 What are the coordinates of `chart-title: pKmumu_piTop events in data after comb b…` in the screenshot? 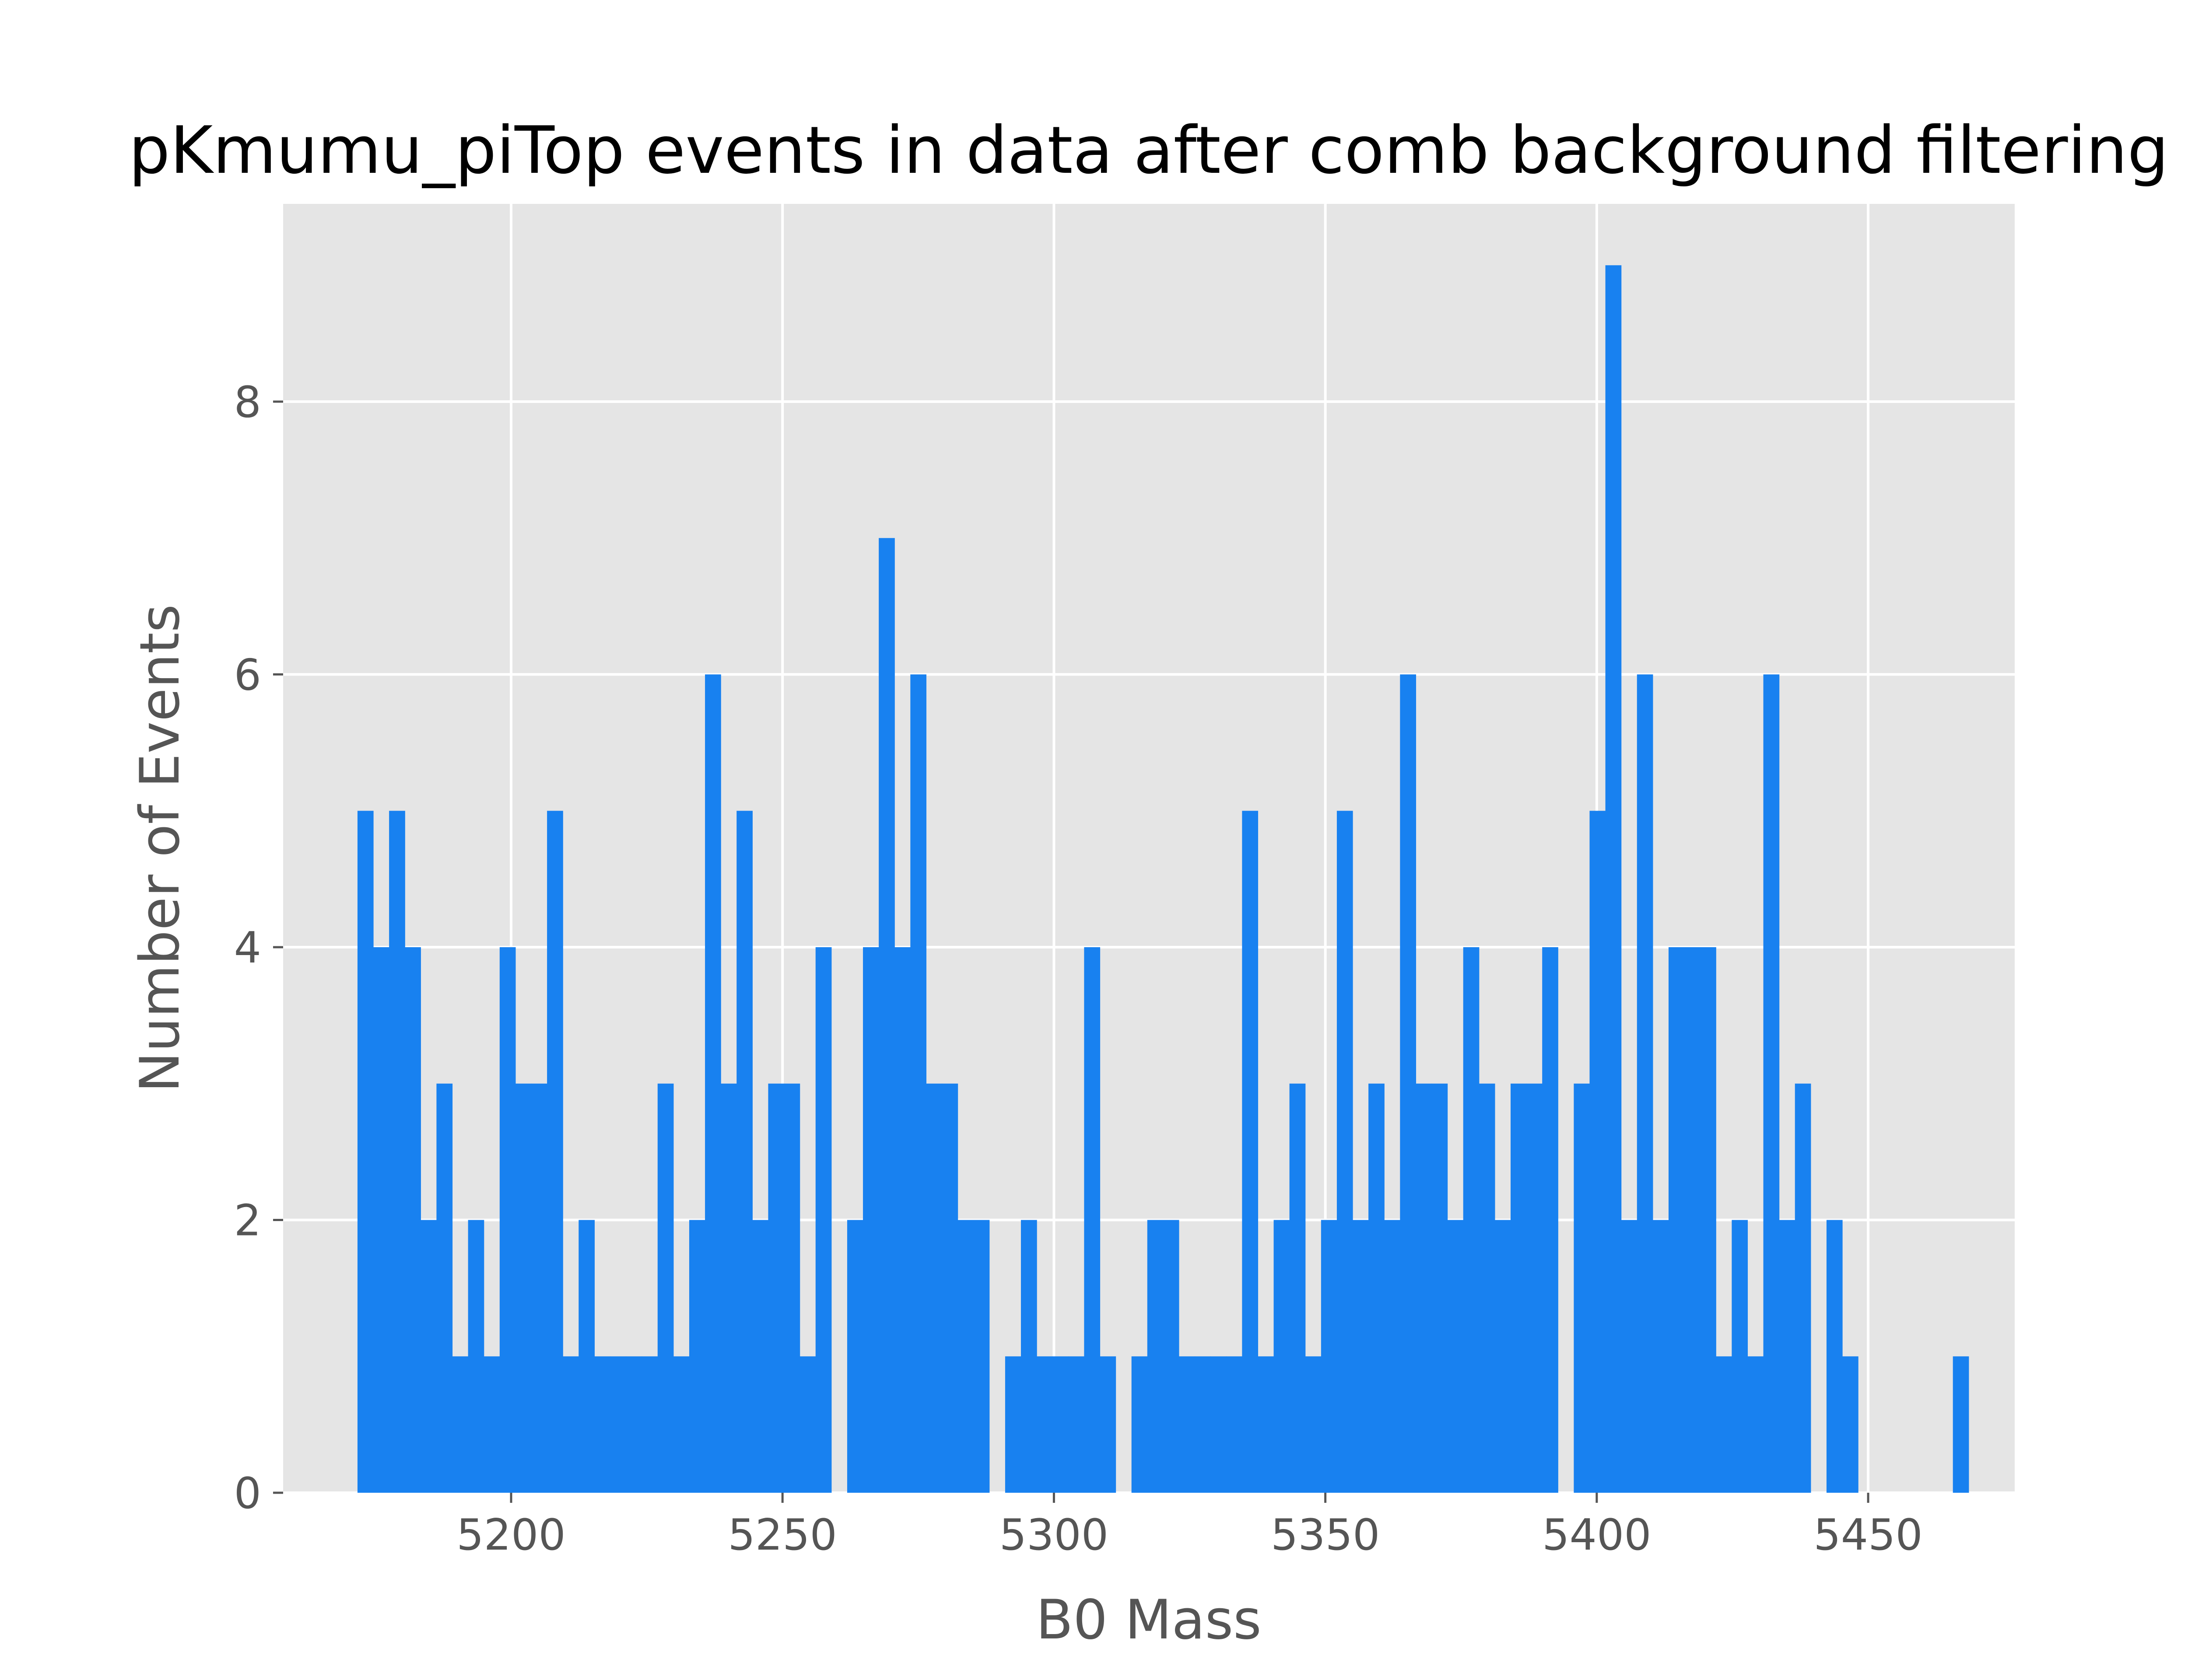 It's located at (1149, 151).